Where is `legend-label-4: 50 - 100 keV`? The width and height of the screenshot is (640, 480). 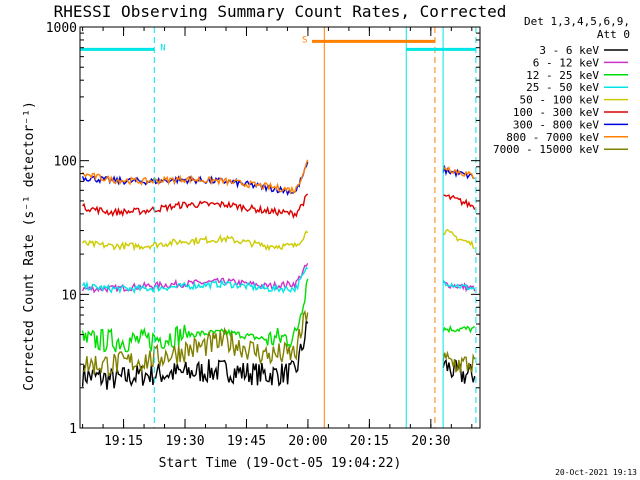 legend-label-4: 50 - 100 keV is located at coordinates (560, 100).